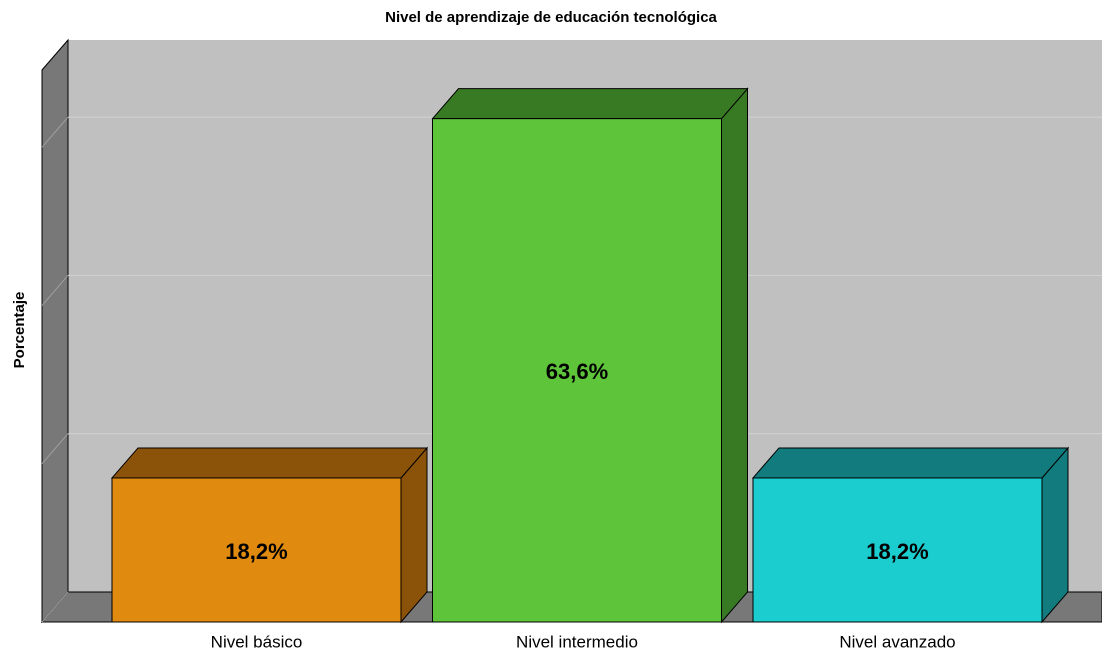  Describe the element at coordinates (19, 330) in the screenshot. I see `y-axis-label: Porcentaje` at that location.